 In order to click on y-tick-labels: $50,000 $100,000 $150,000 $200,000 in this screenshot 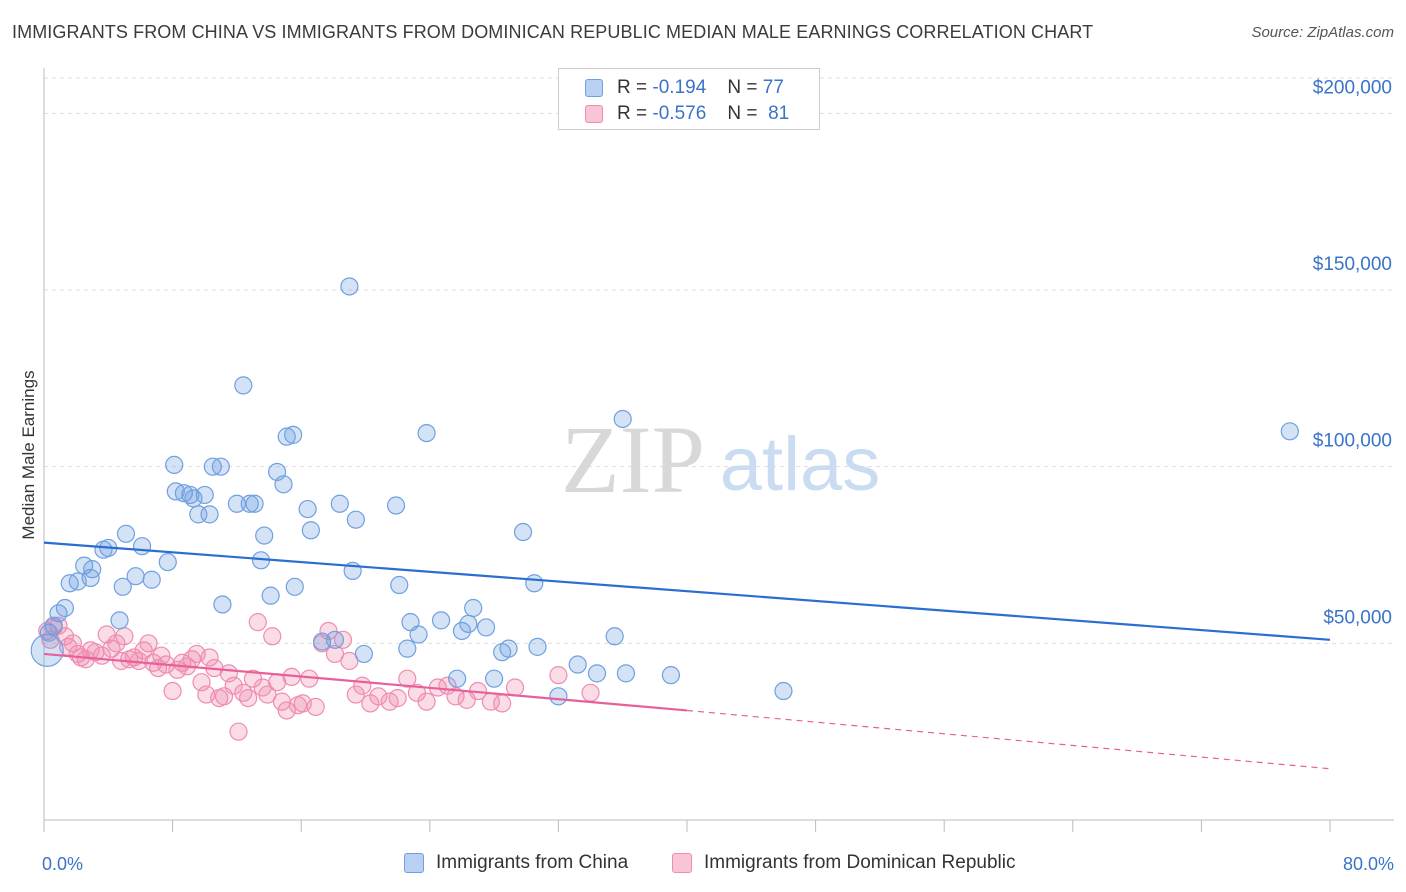, I will do `click(1352, 352)`.